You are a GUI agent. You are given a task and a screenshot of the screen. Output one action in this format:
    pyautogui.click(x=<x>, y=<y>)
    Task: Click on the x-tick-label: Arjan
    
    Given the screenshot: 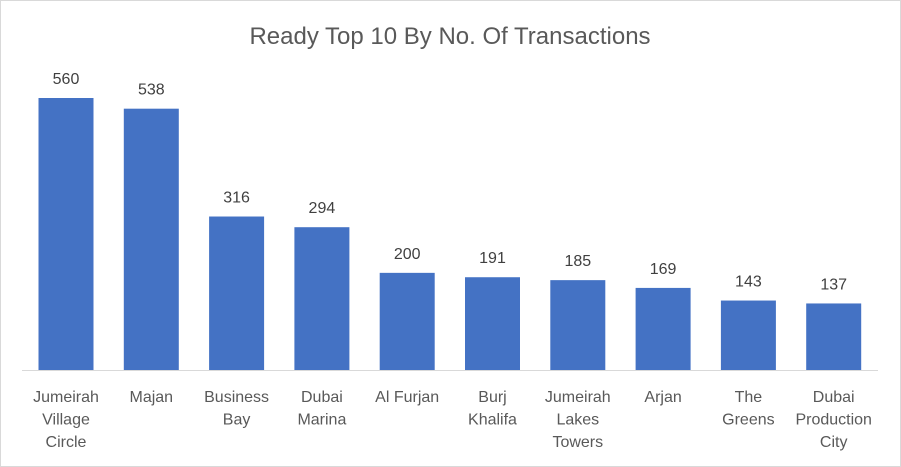 What is the action you would take?
    pyautogui.click(x=662, y=397)
    